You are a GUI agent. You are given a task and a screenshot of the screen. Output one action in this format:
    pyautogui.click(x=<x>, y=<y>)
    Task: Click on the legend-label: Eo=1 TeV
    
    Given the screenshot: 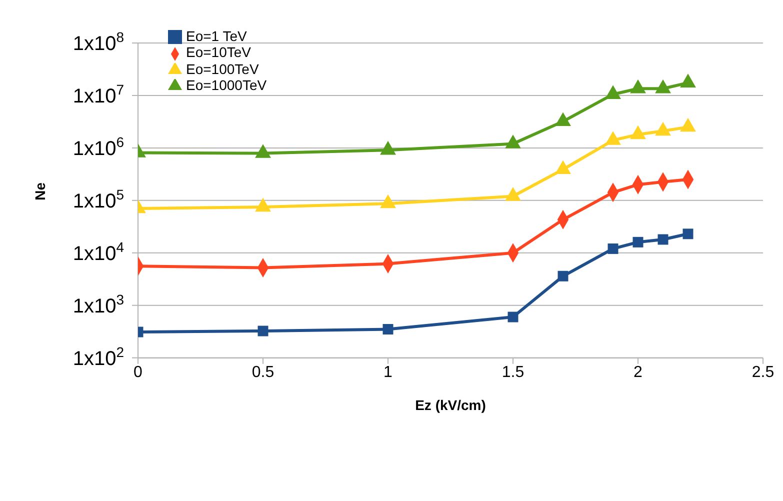 What is the action you would take?
    pyautogui.click(x=216, y=36)
    